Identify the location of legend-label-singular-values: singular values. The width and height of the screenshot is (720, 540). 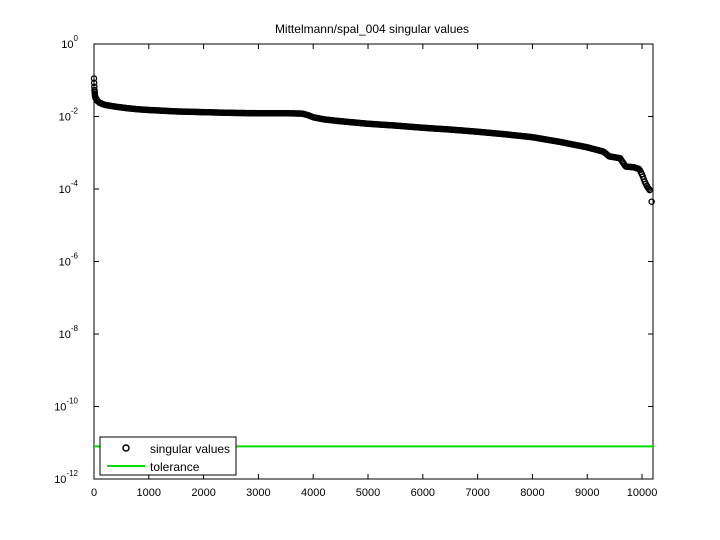
(190, 449).